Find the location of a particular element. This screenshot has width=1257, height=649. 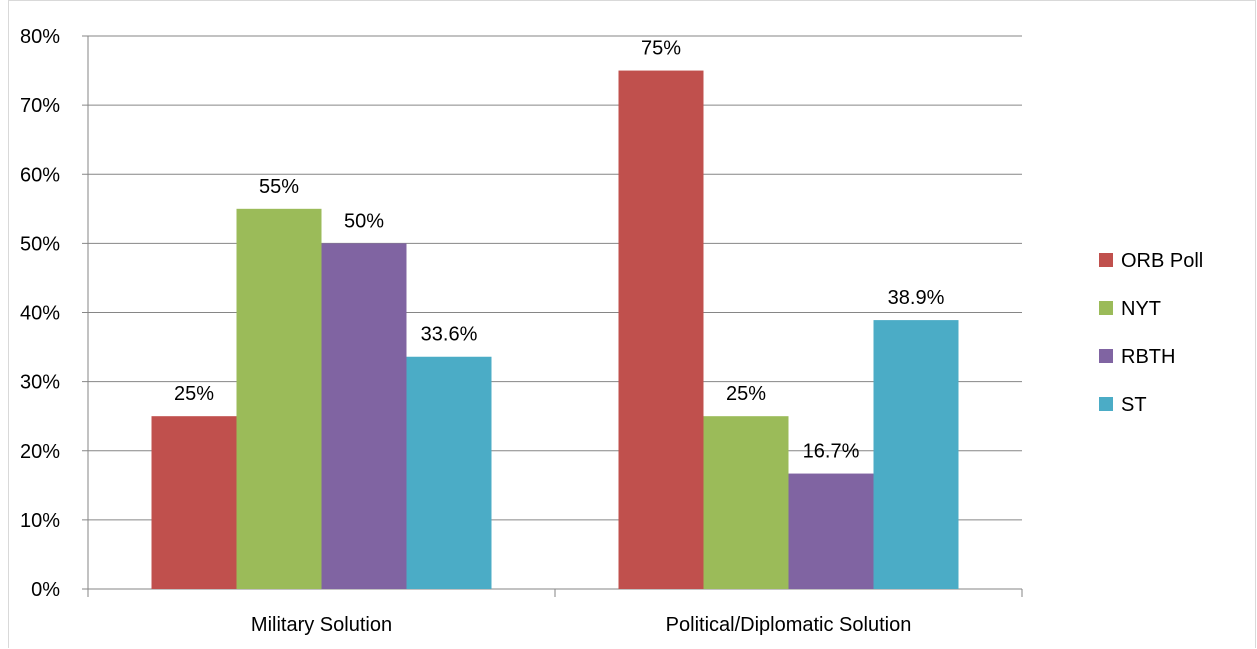

data-label: 55% is located at coordinates (279, 187).